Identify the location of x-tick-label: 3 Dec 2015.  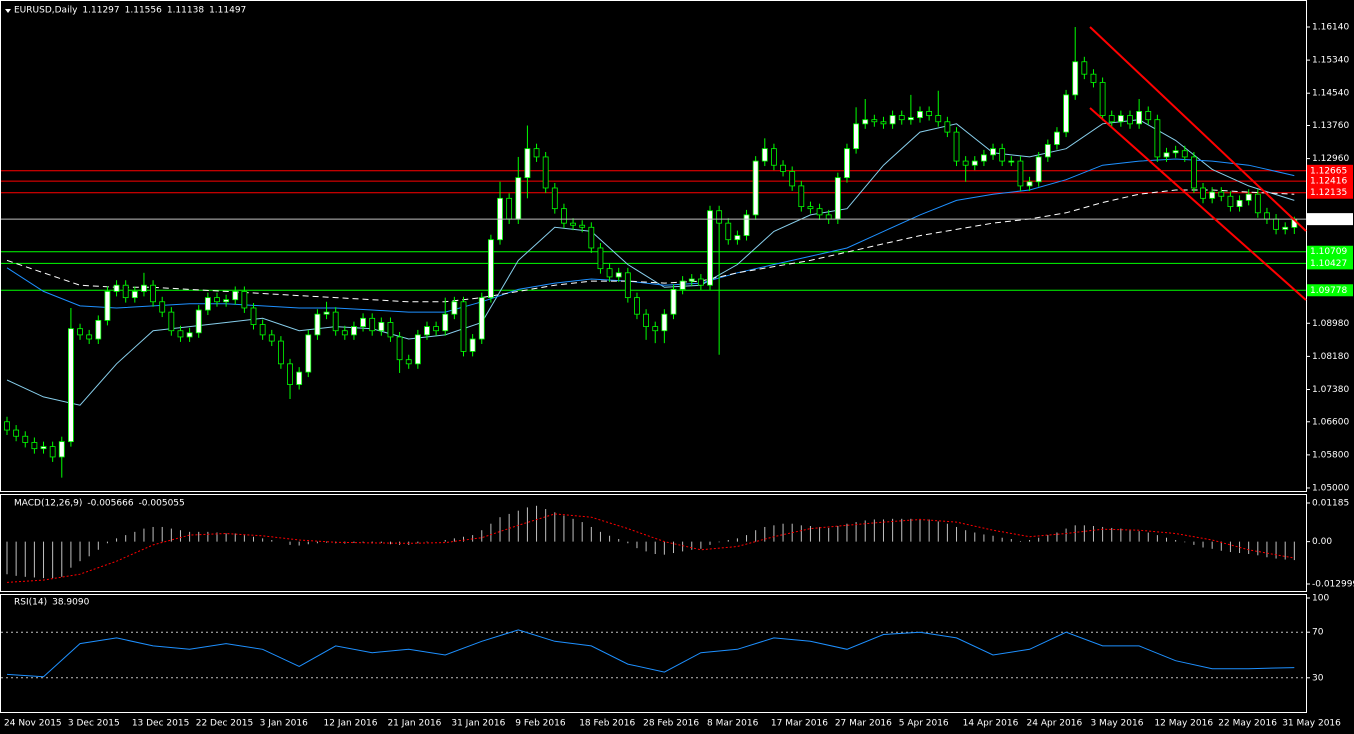
(94, 724).